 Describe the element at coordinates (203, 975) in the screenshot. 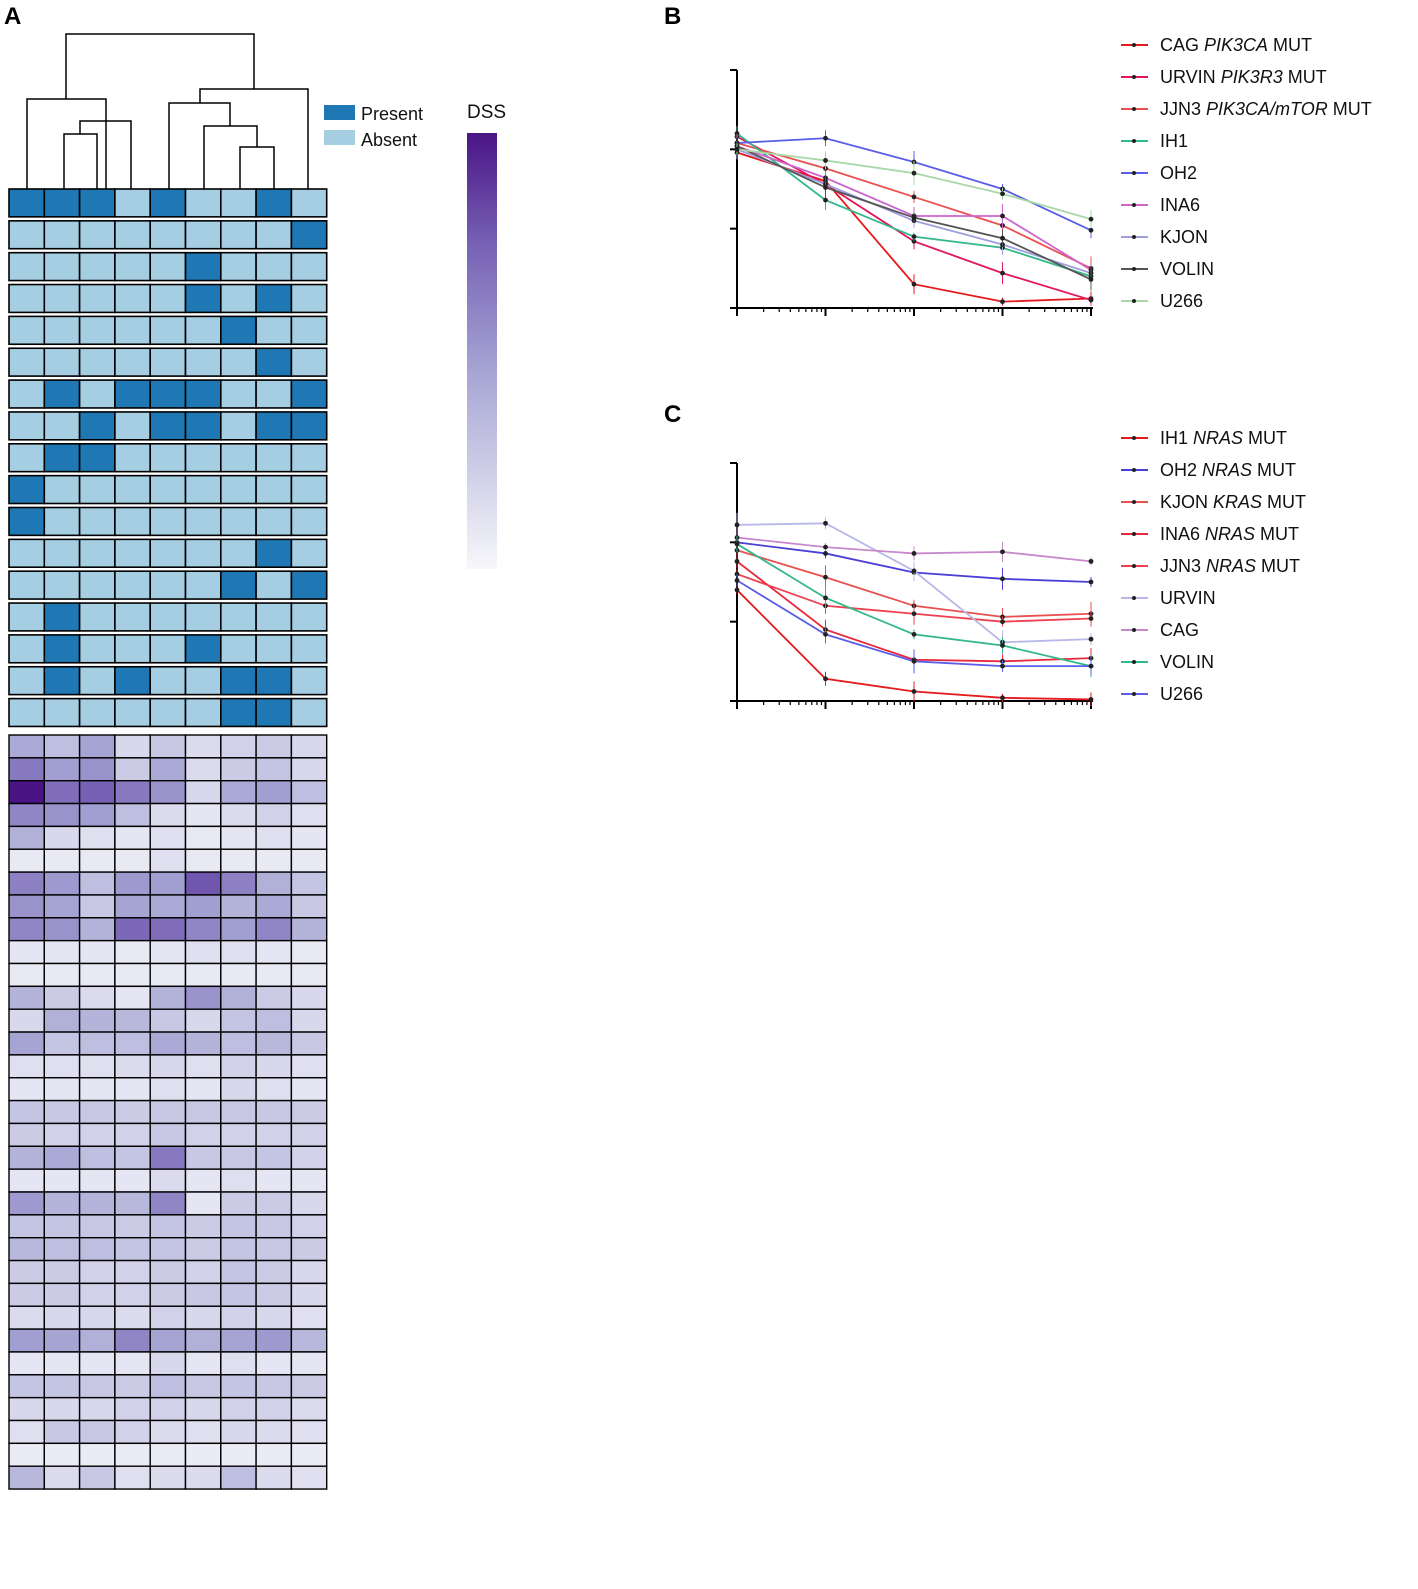

I see `dss-cell-gsk2636771-pi3k-cag` at that location.